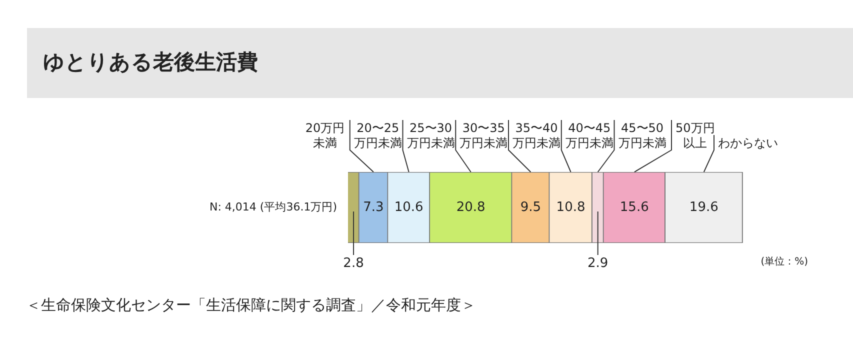 Image resolution: width=853 pixels, height=340 pixels. I want to click on data-label: 10.6, so click(409, 207).